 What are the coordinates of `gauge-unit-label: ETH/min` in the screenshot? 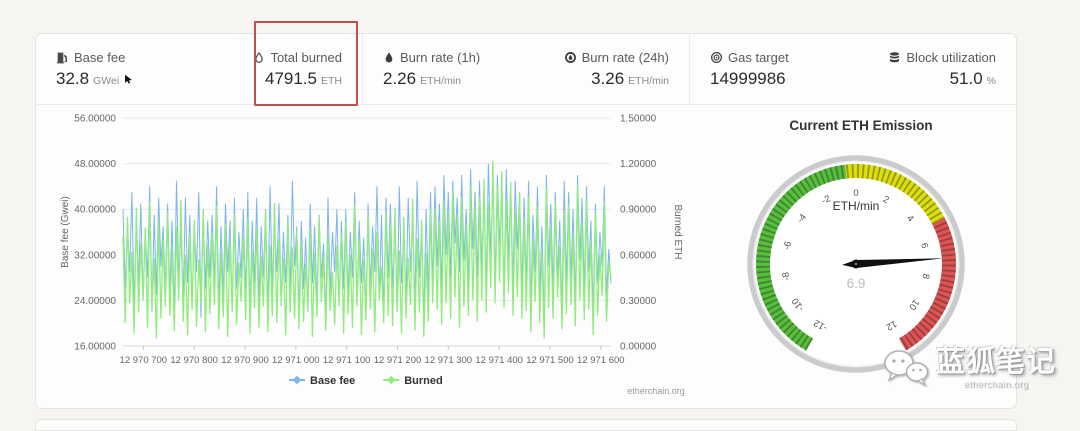 It's located at (856, 206).